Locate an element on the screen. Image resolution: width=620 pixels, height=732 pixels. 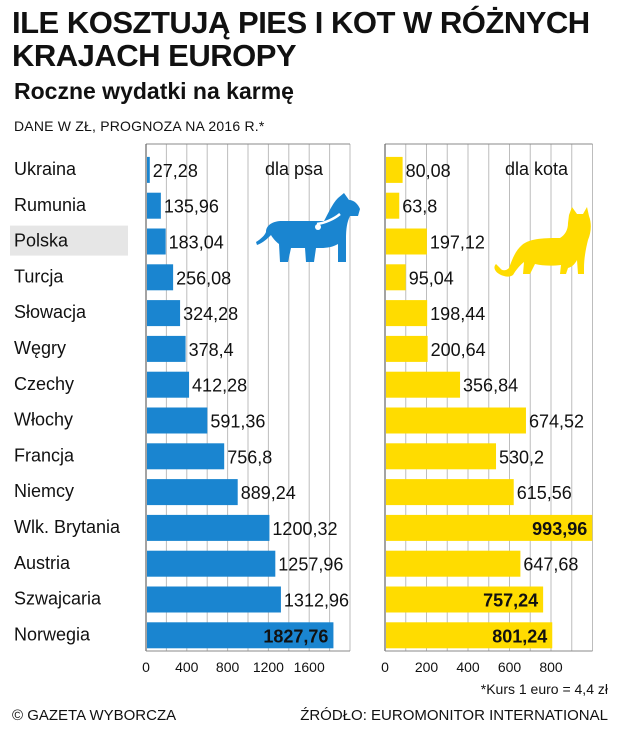
country-label: Rumunia is located at coordinates (50, 205).